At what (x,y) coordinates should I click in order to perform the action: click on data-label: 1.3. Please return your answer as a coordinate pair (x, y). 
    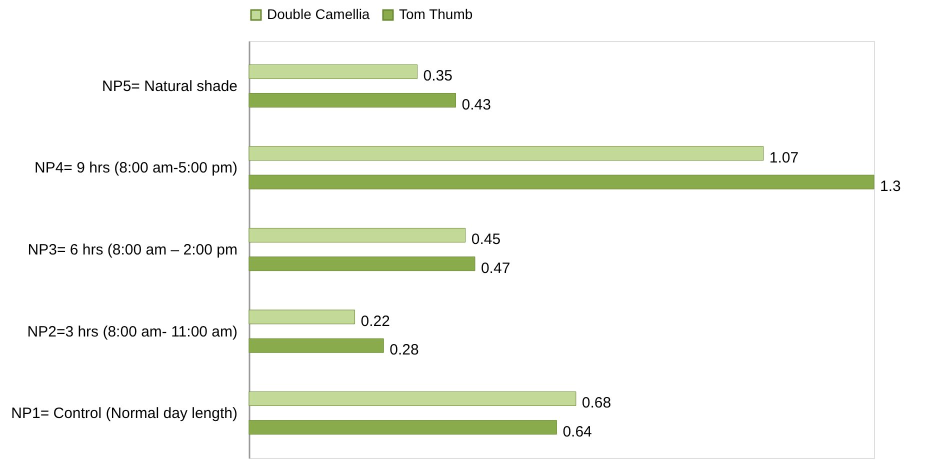
    Looking at the image, I should click on (890, 187).